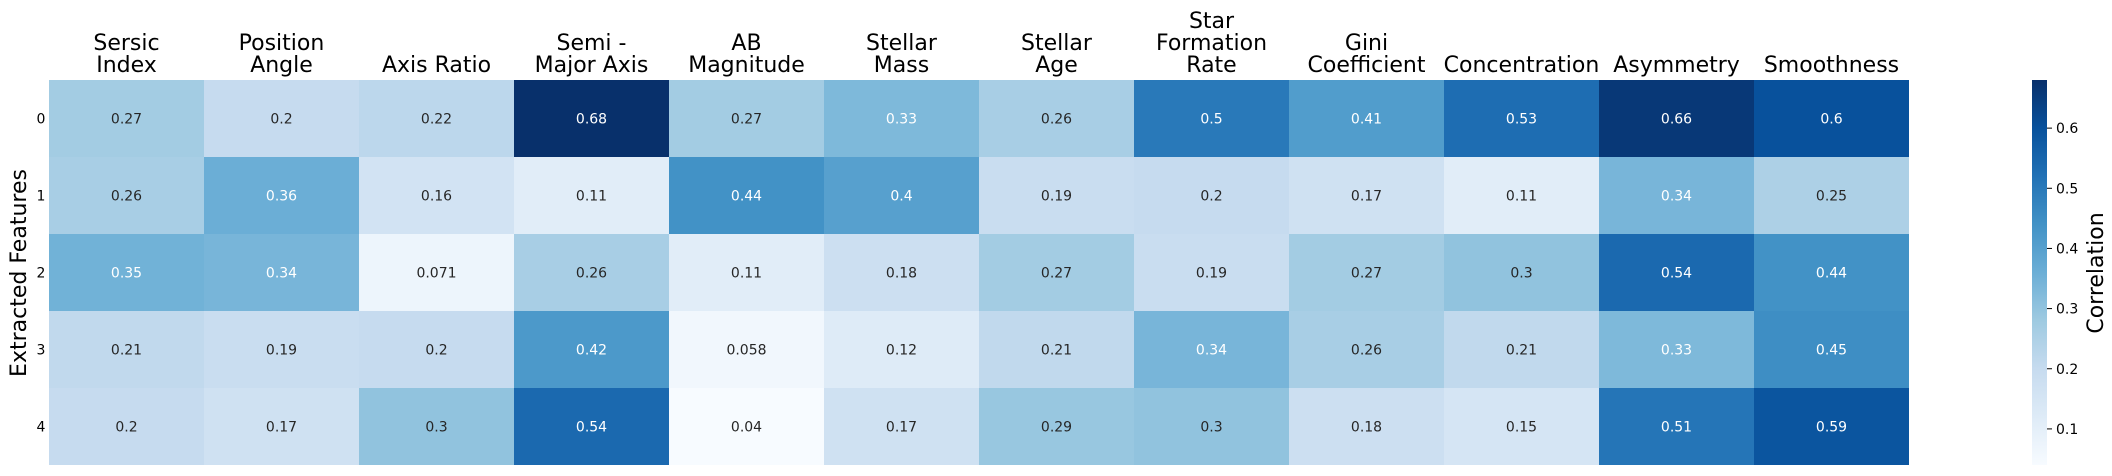  What do you see at coordinates (41, 351) in the screenshot?
I see `row-label: 3` at bounding box center [41, 351].